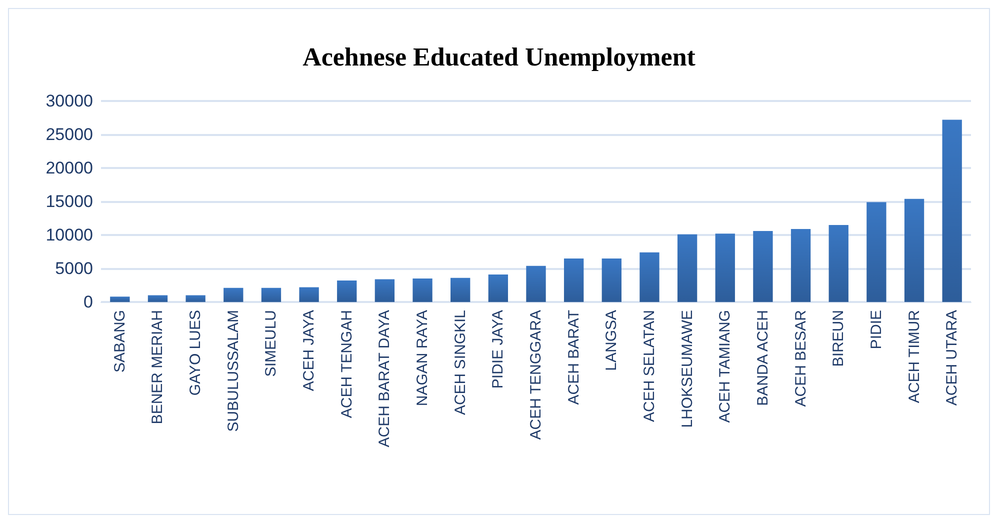 This screenshot has height=523, width=998. What do you see at coordinates (69, 235) in the screenshot?
I see `y-tick-label: 10000` at bounding box center [69, 235].